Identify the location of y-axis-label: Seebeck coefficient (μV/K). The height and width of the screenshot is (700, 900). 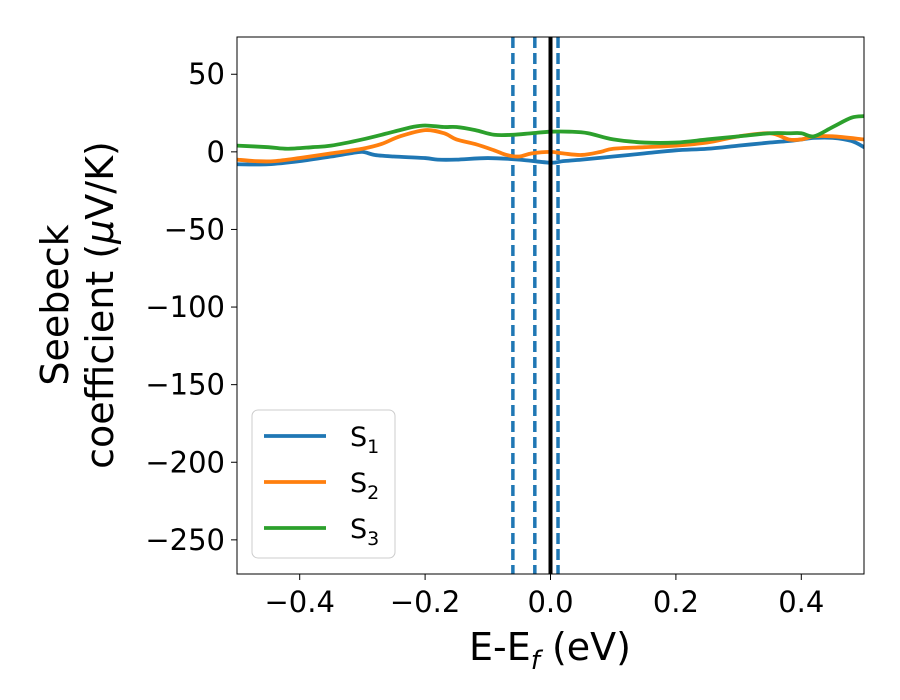
(77, 305).